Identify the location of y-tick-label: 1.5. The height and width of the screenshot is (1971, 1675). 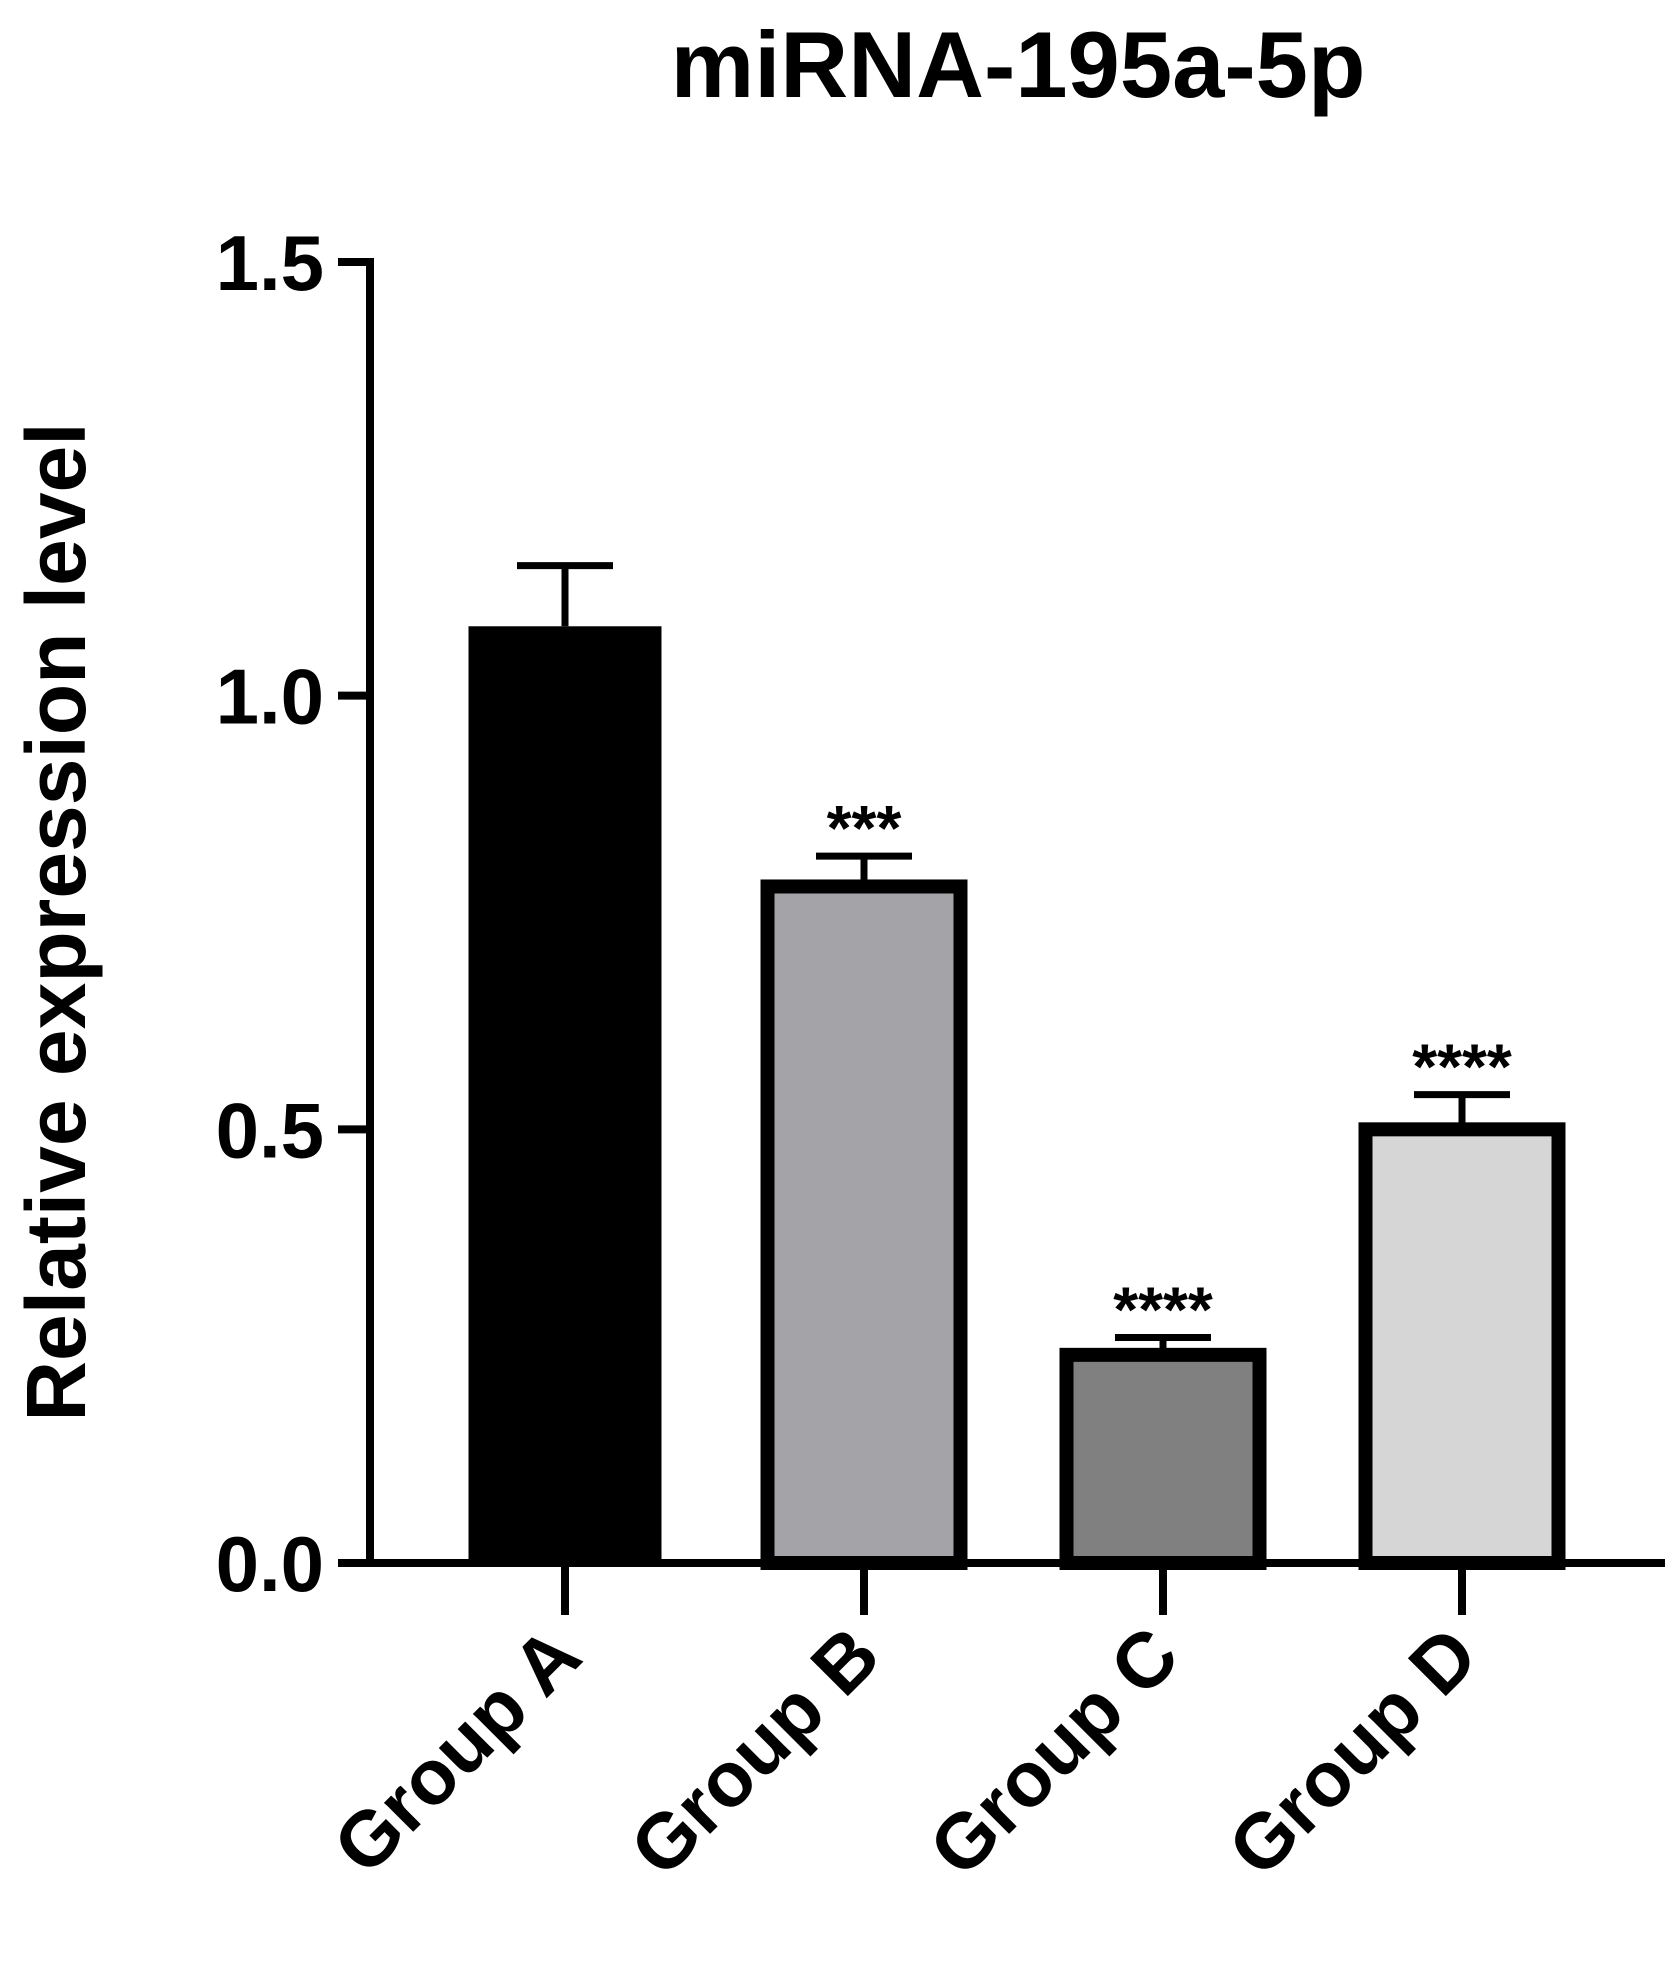
(270, 263).